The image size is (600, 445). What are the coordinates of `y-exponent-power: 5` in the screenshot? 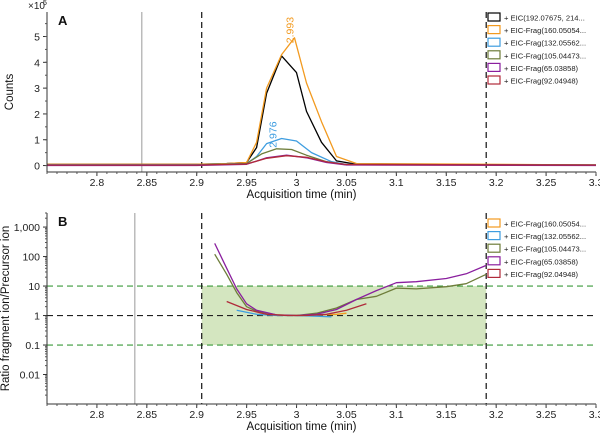 It's located at (45, 3).